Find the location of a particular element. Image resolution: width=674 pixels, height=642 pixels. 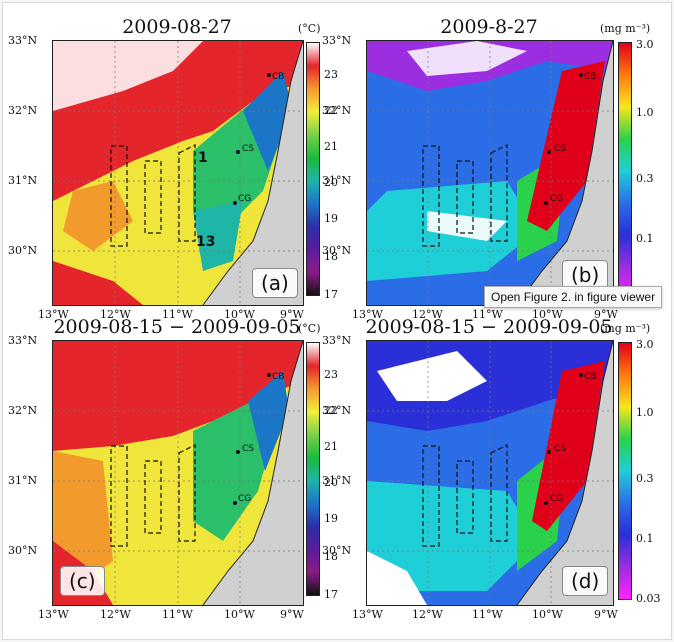

colorbar-tick: 0.03 is located at coordinates (648, 598).